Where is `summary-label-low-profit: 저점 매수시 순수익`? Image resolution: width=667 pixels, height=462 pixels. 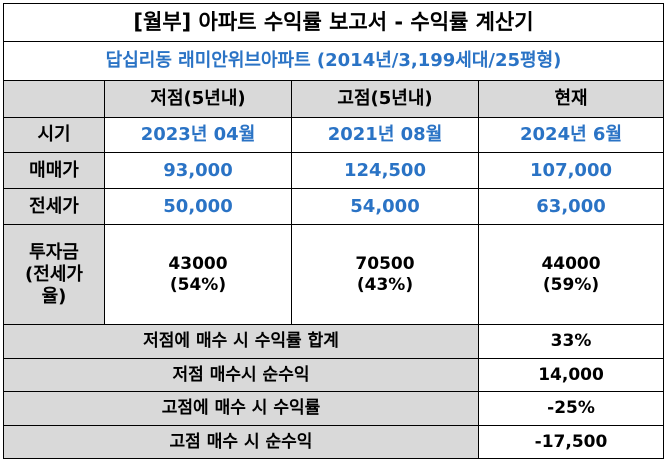
summary-label-low-profit: 저점 매수시 순수익 is located at coordinates (241, 375).